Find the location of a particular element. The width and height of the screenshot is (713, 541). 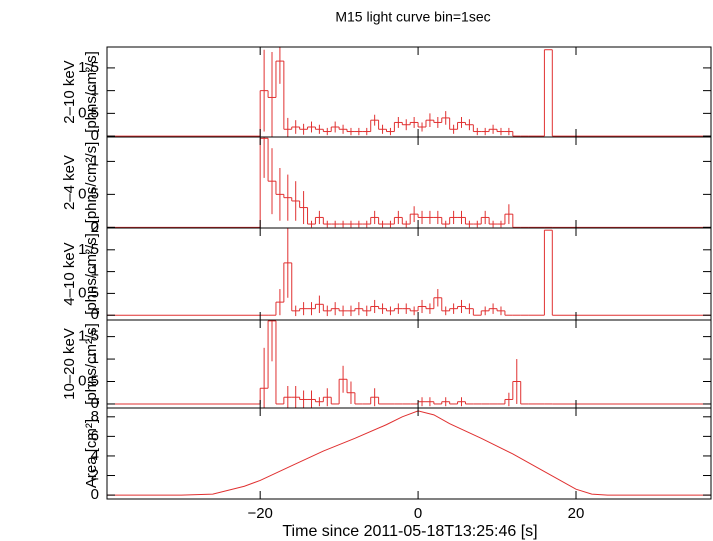

chart-title: M15 light curve bin=1sec is located at coordinates (412, 17).